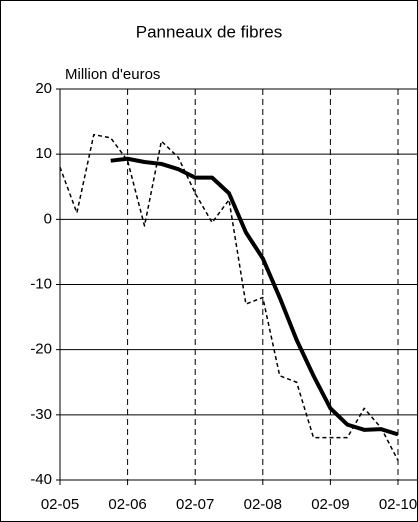  What do you see at coordinates (41, 283) in the screenshot?
I see `y-tick-label: -10` at bounding box center [41, 283].